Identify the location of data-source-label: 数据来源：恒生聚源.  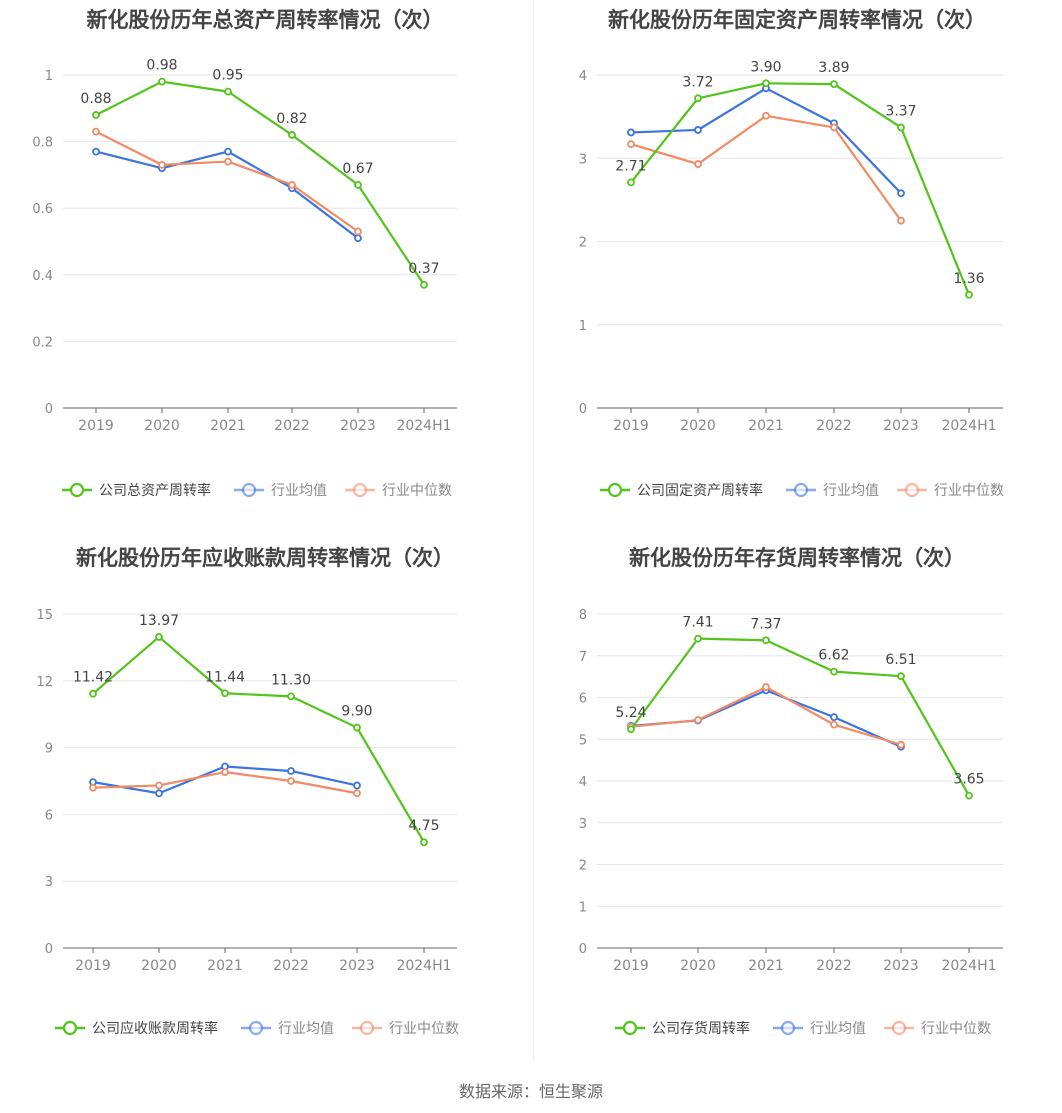
(530, 1091).